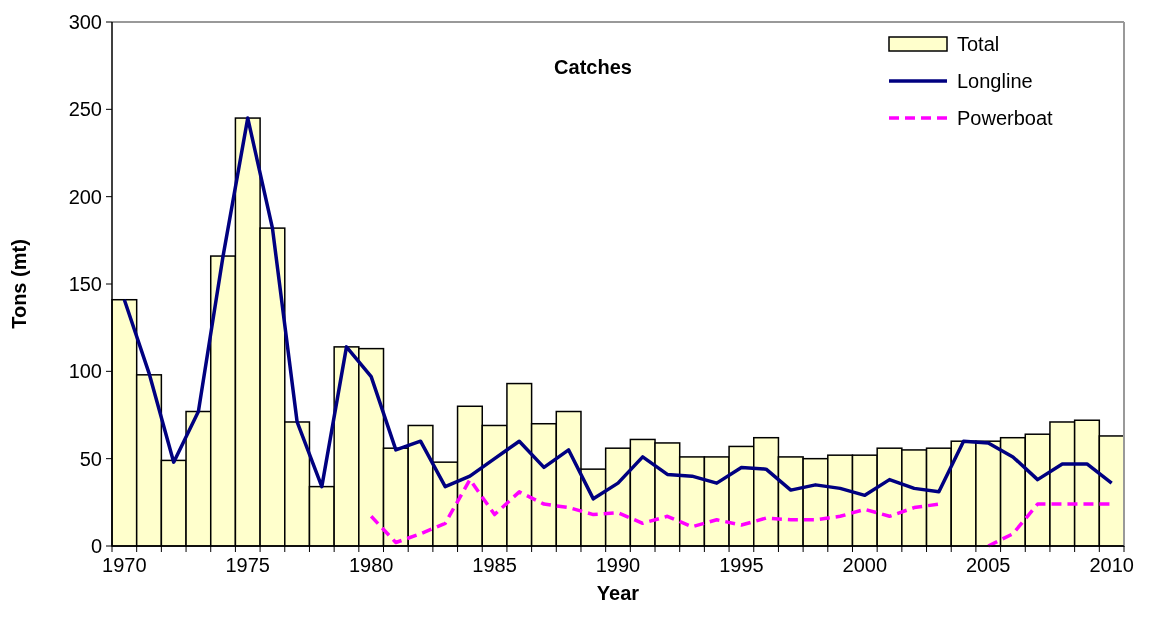 The width and height of the screenshot is (1160, 630). What do you see at coordinates (865, 565) in the screenshot?
I see `x-tick-label: 2000` at bounding box center [865, 565].